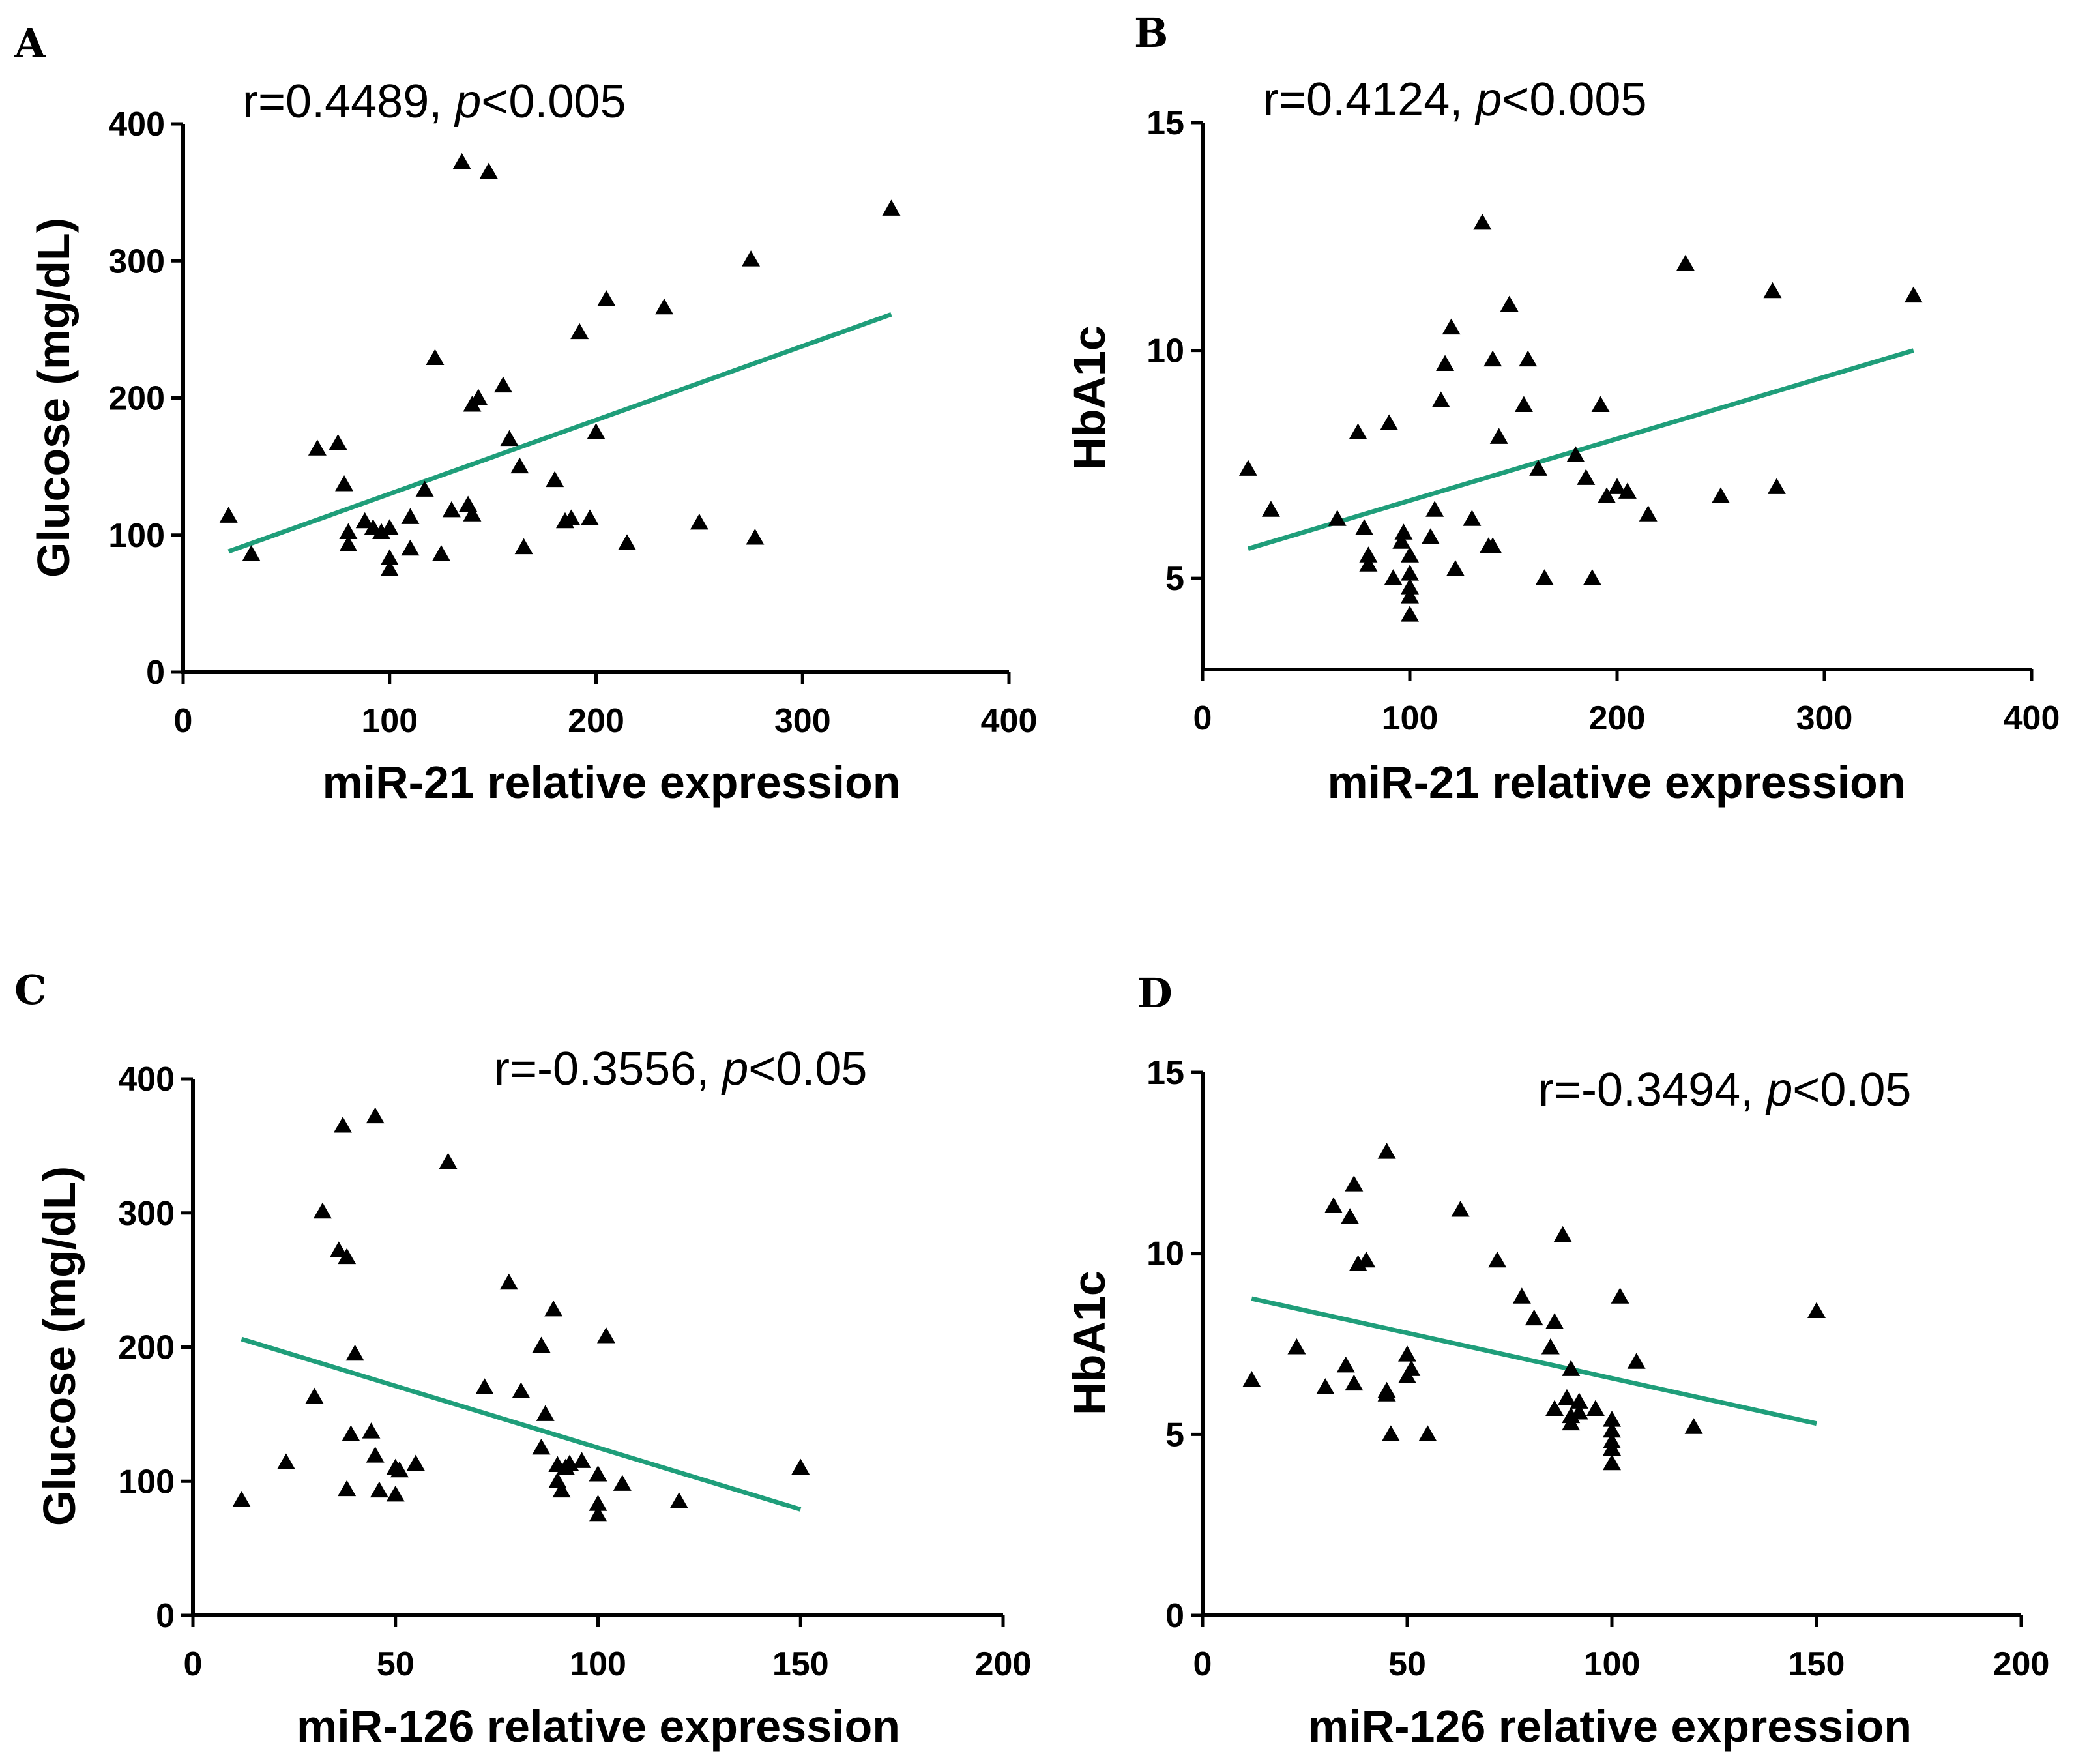  Describe the element at coordinates (596, 721) in the screenshot. I see `x-tick-label-a: 200` at that location.